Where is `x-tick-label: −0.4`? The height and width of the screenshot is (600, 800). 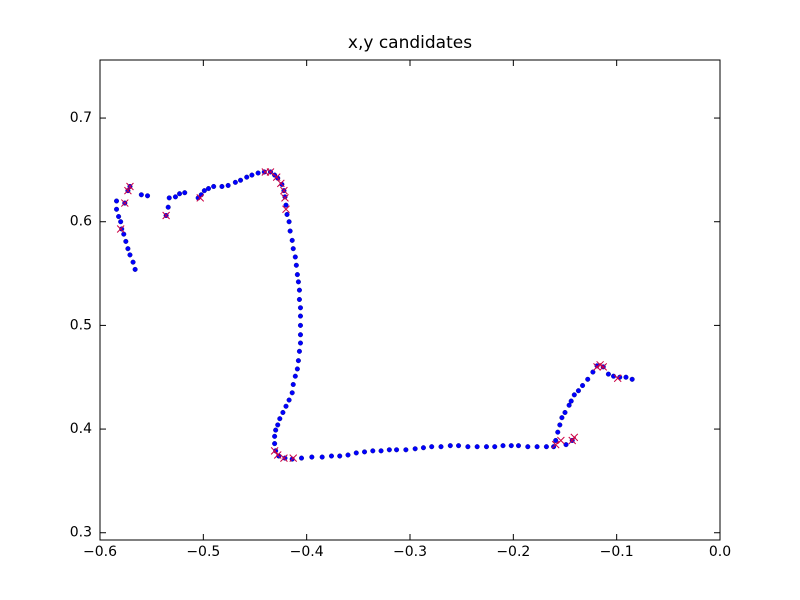
x-tick-label: −0.4 is located at coordinates (307, 552).